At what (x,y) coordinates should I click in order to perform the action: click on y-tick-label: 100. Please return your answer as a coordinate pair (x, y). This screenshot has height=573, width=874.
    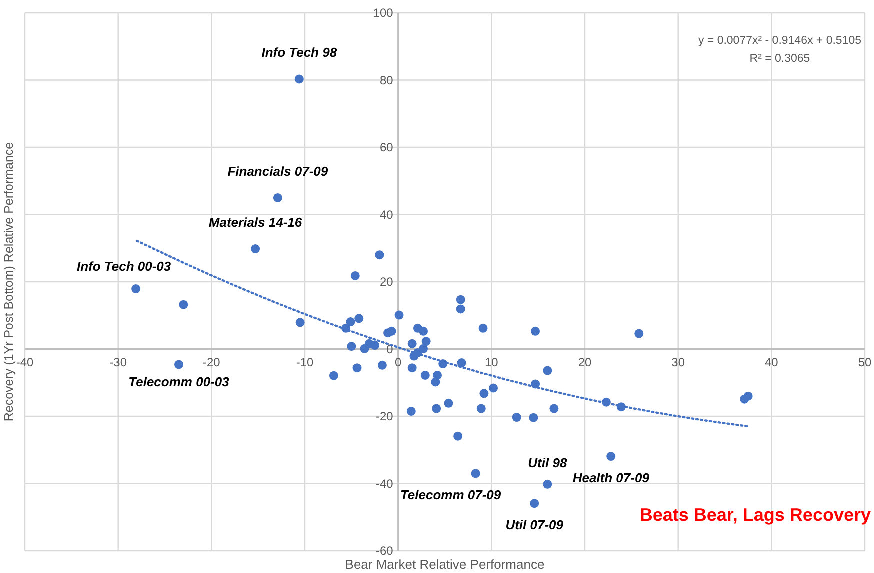
    Looking at the image, I should click on (383, 13).